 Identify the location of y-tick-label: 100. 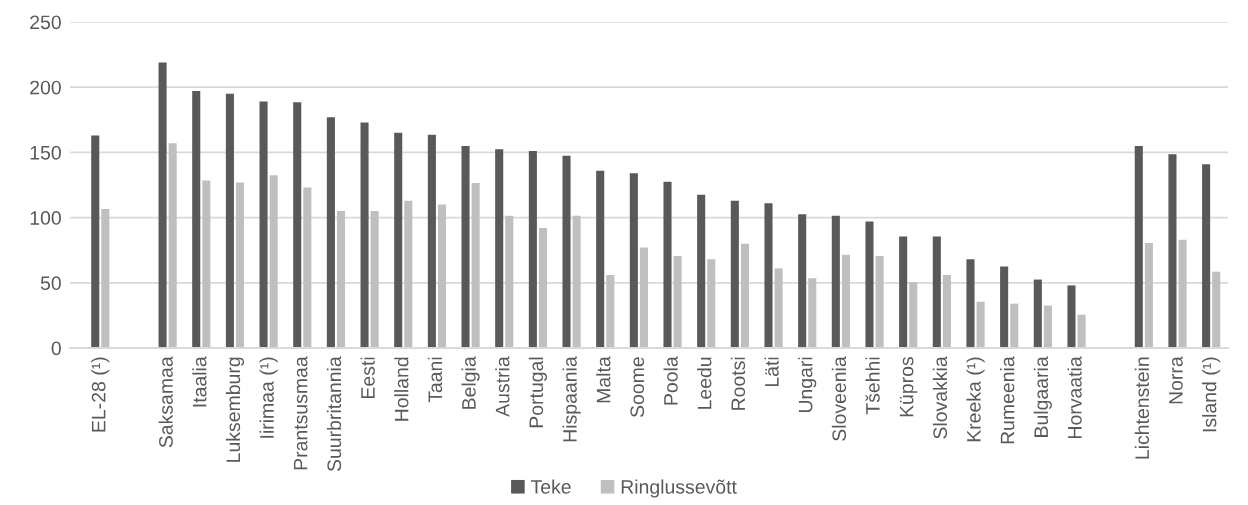
(45, 218).